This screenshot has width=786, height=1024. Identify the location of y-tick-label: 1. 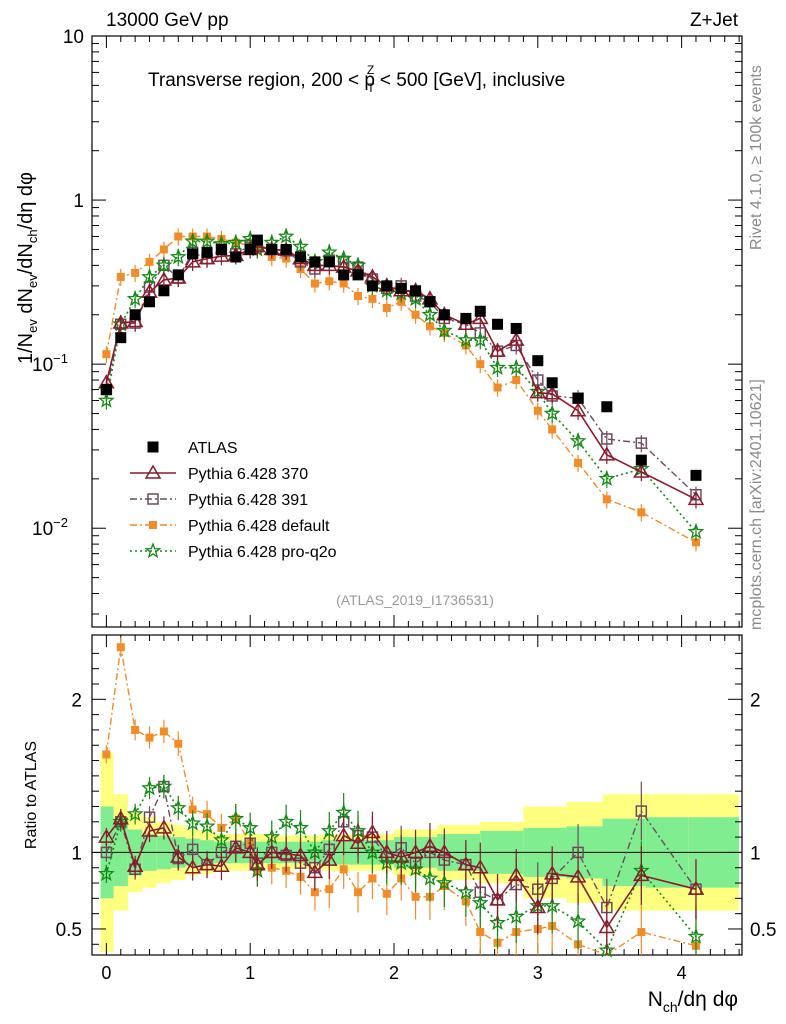
(78, 201).